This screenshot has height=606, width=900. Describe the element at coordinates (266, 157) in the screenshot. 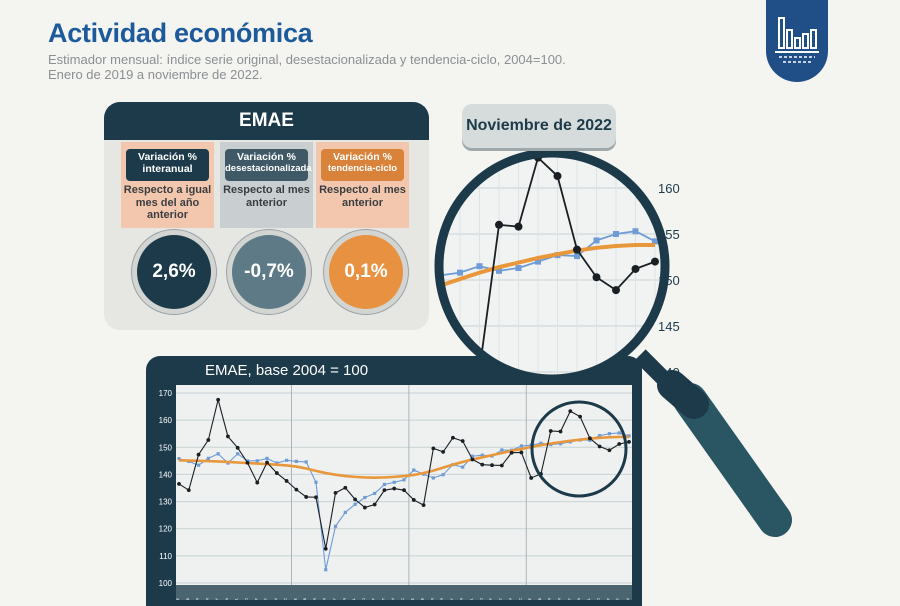

I see `seasonally-adjusted-label-line1: Variación %` at that location.